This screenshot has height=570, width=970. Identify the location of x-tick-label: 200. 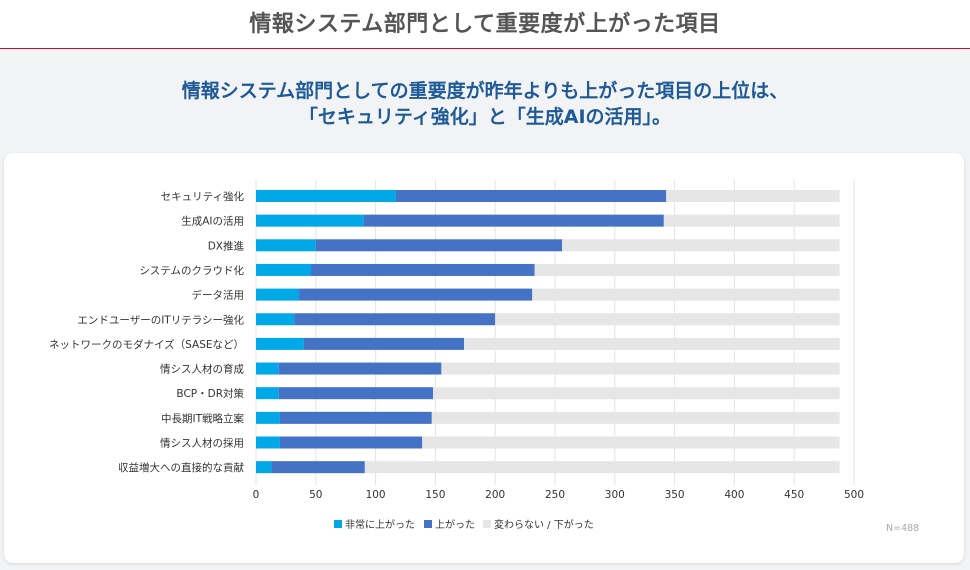
(495, 495).